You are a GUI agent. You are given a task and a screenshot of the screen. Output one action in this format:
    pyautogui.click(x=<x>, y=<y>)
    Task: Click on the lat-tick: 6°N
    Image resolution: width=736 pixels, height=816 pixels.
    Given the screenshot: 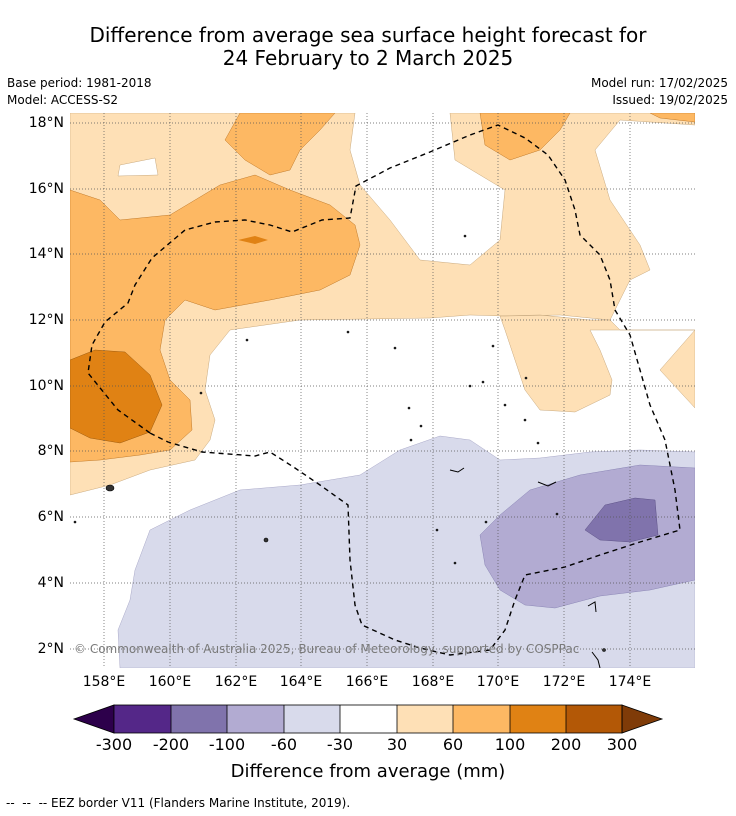 What is the action you would take?
    pyautogui.click(x=50, y=517)
    